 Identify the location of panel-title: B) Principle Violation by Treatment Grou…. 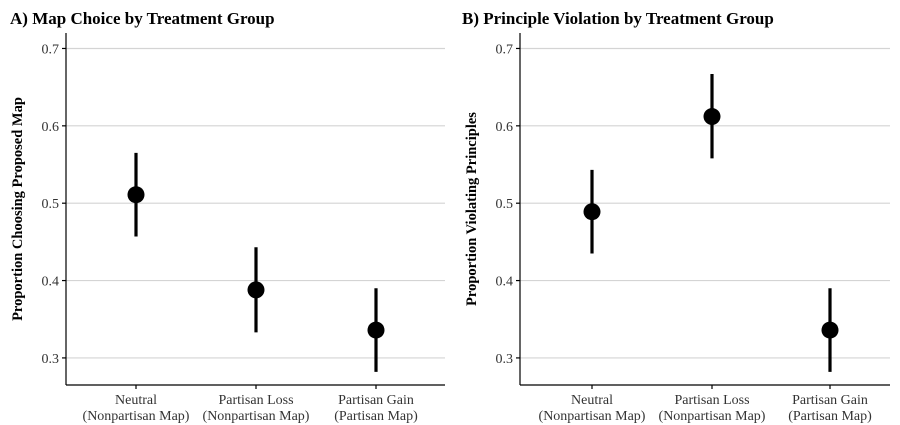
(618, 18).